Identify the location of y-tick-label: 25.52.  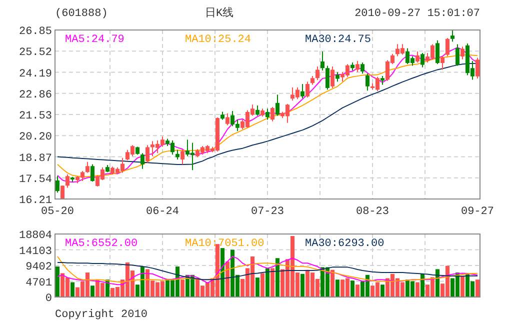
(35, 53).